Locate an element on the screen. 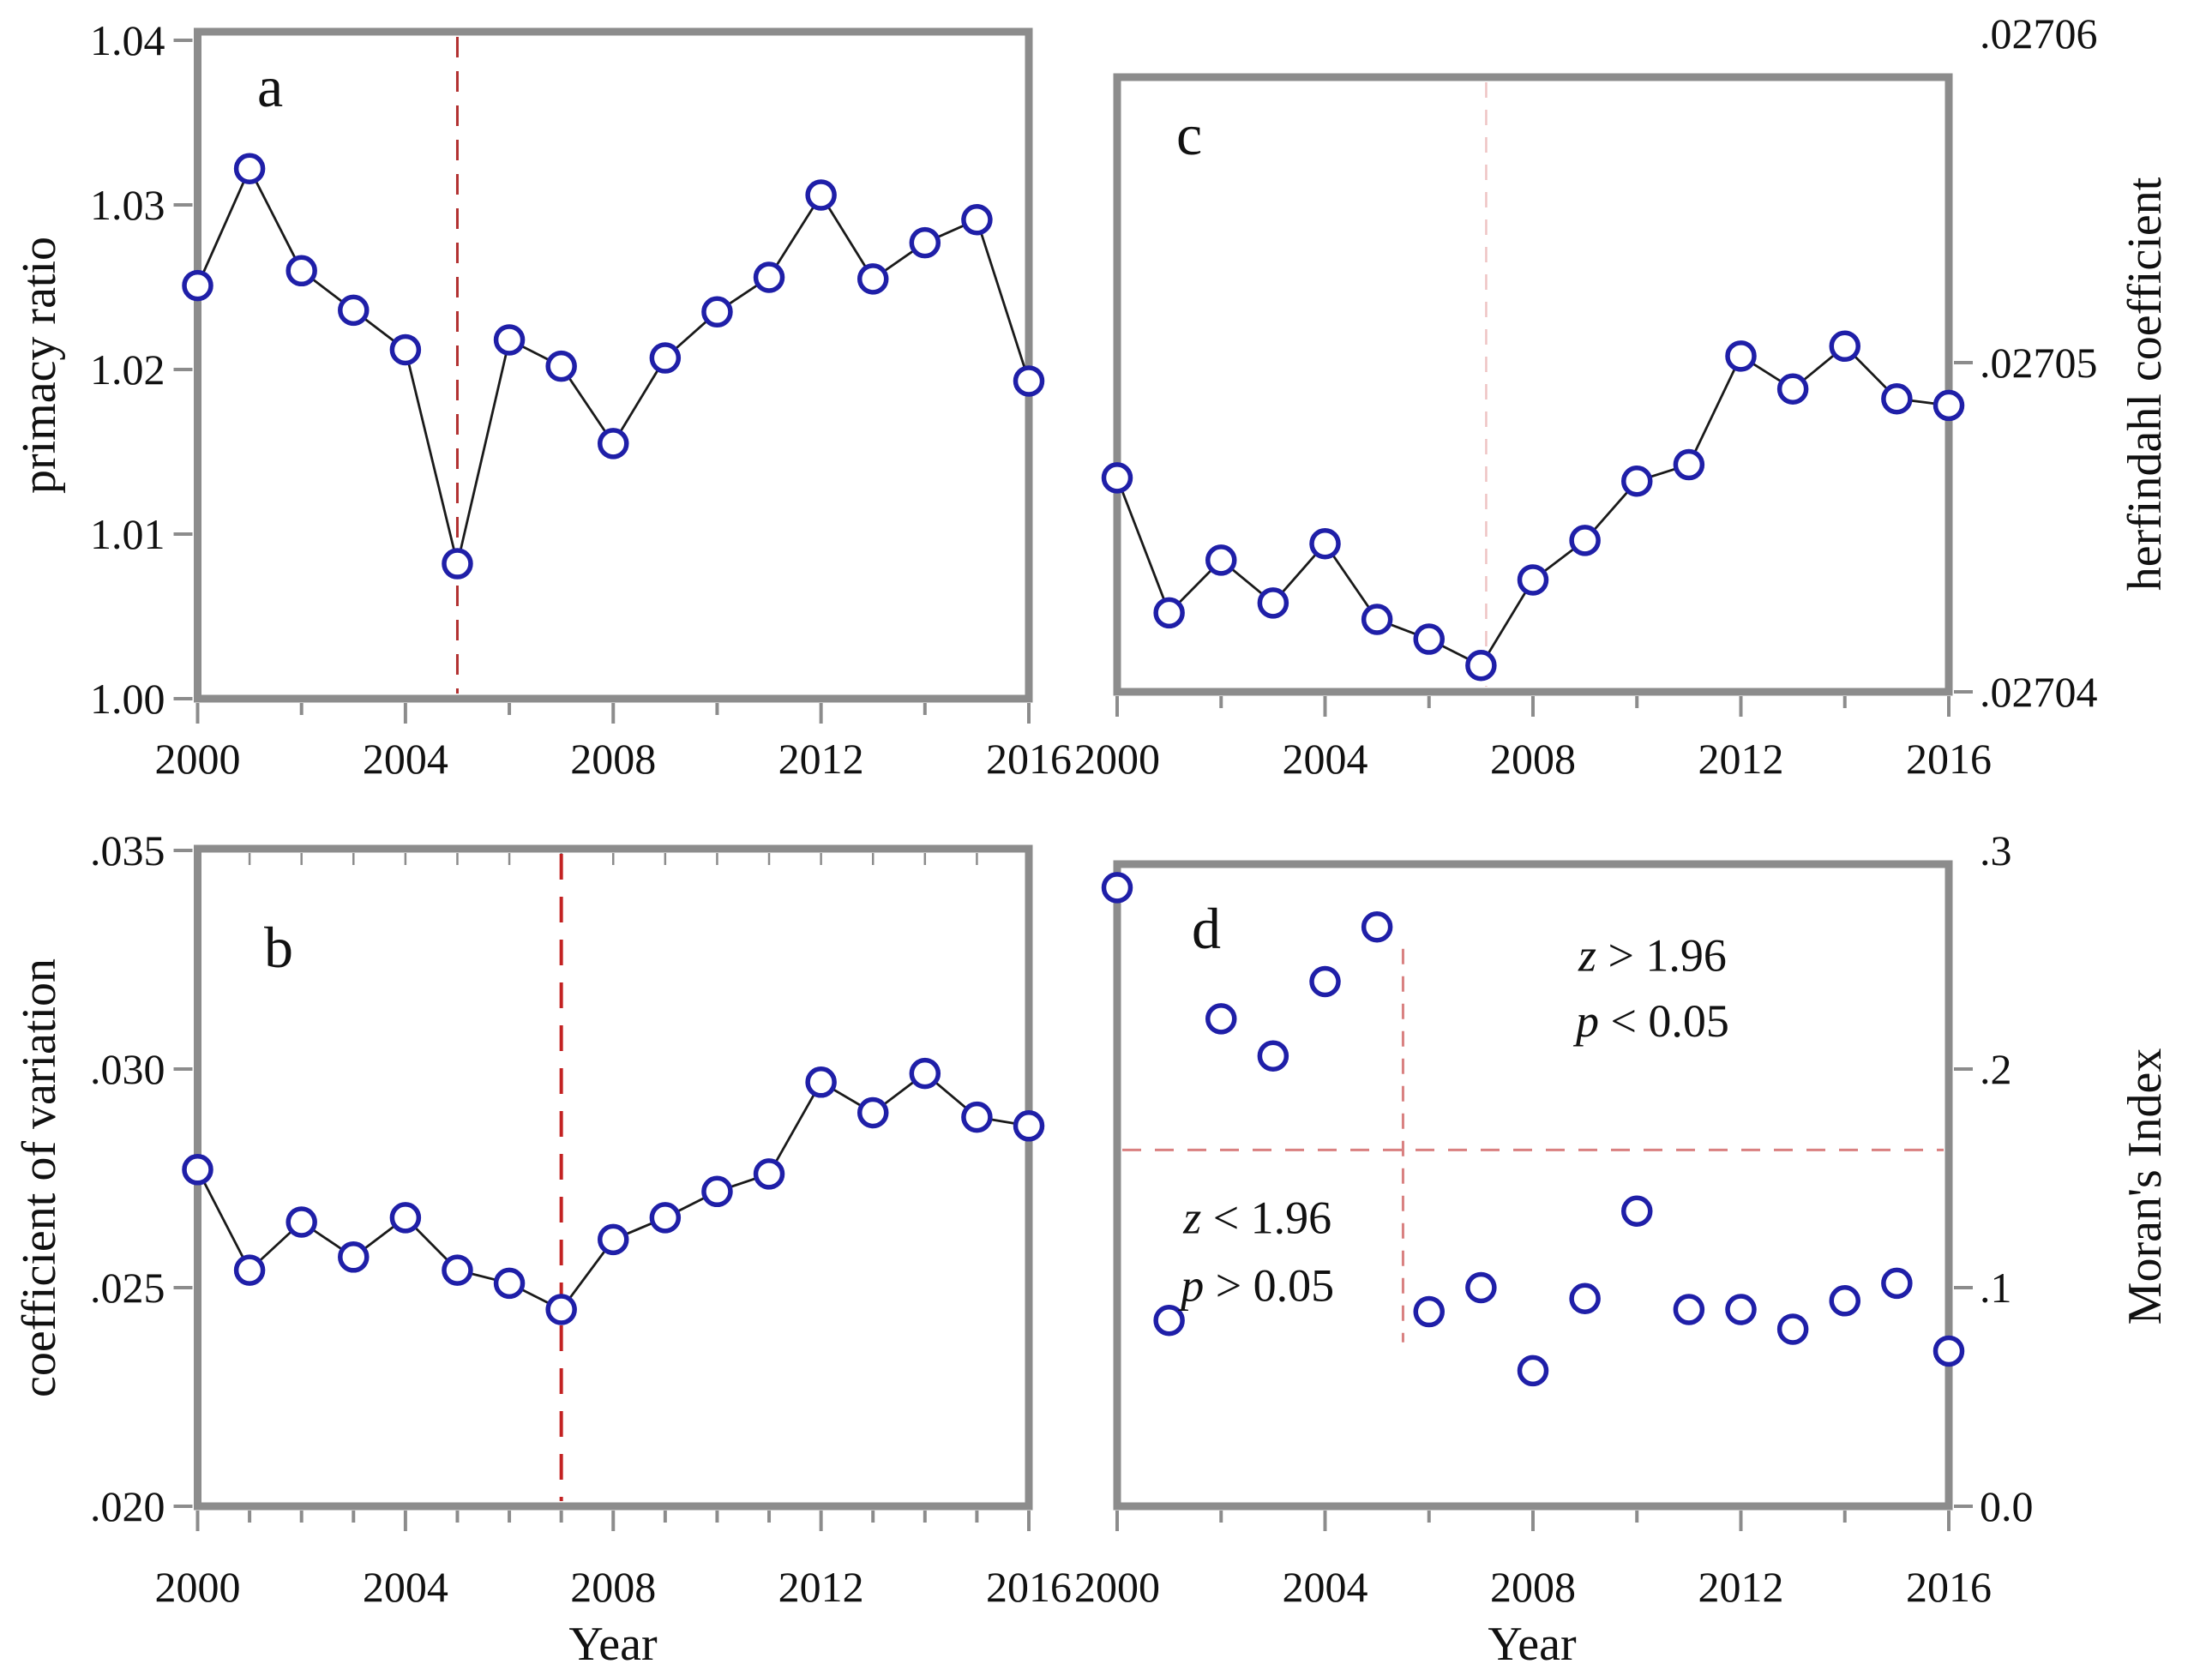  significance-annotation: p > 0.05 is located at coordinates (1255, 1285).